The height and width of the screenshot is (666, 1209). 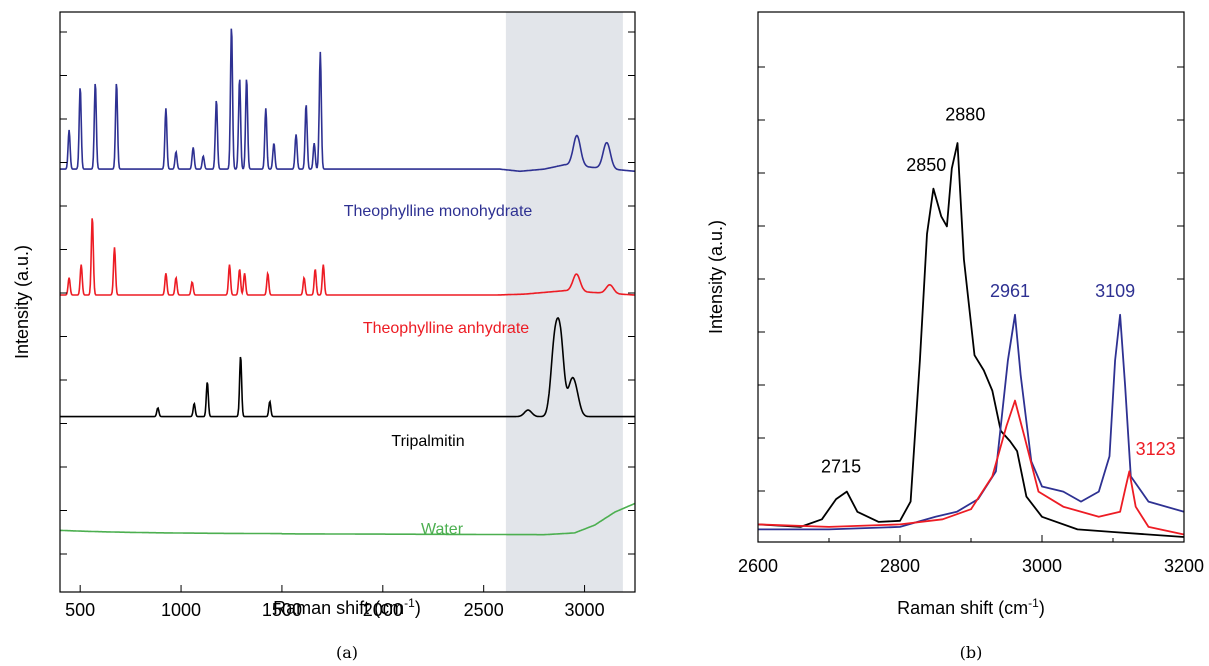 I want to click on x-tick-label-2800: 2800, so click(x=900, y=566).